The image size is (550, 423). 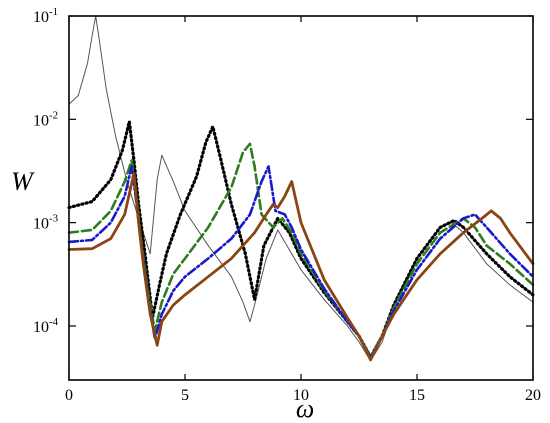 I want to click on x-tick-label: 15, so click(x=417, y=395).